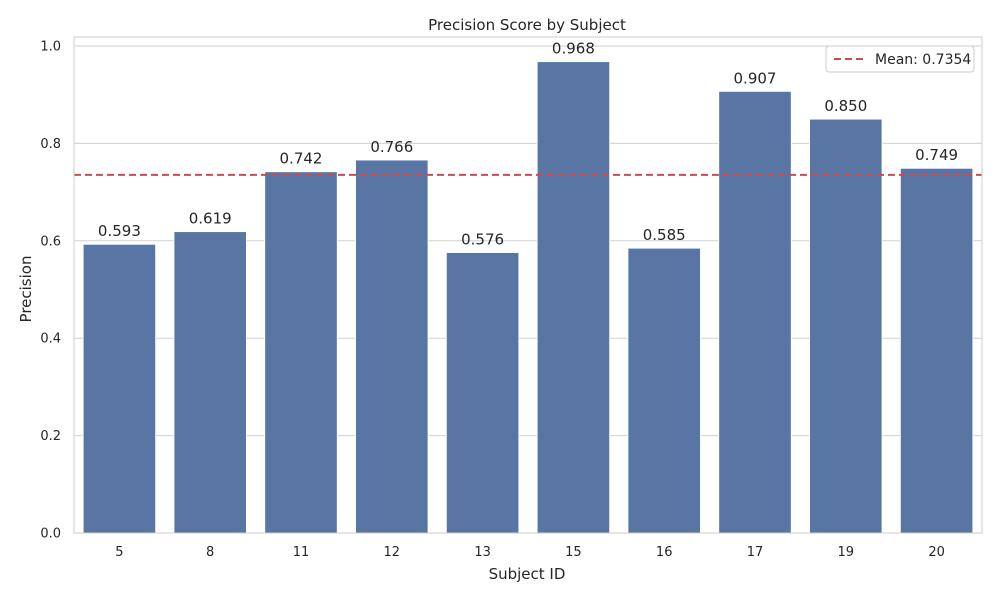  I want to click on y-tick-label: 0.0, so click(50, 534).